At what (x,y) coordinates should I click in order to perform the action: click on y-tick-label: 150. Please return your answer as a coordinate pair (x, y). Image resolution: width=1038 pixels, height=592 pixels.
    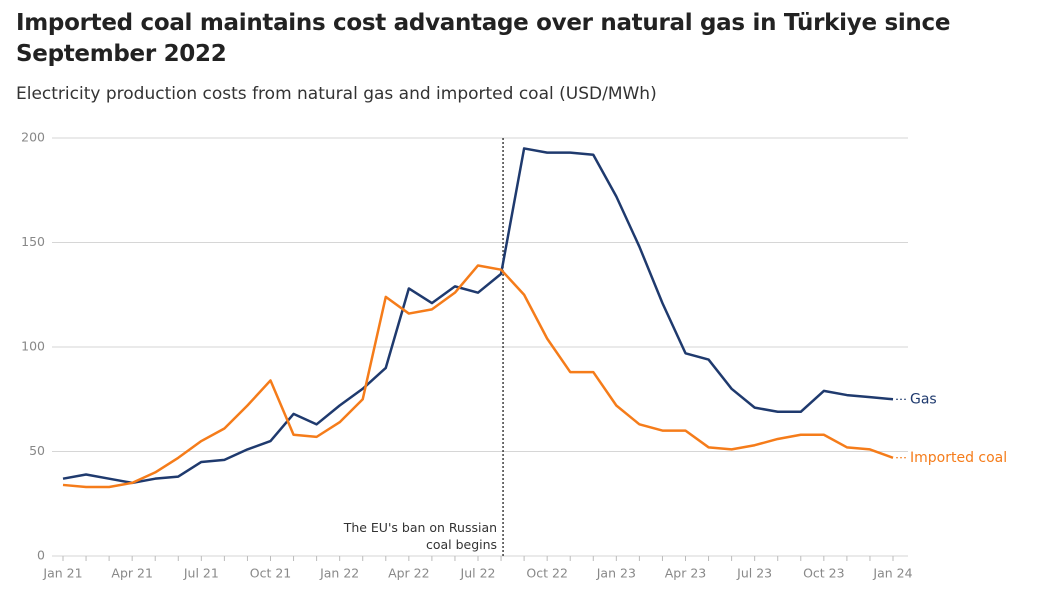
    Looking at the image, I should click on (33, 241).